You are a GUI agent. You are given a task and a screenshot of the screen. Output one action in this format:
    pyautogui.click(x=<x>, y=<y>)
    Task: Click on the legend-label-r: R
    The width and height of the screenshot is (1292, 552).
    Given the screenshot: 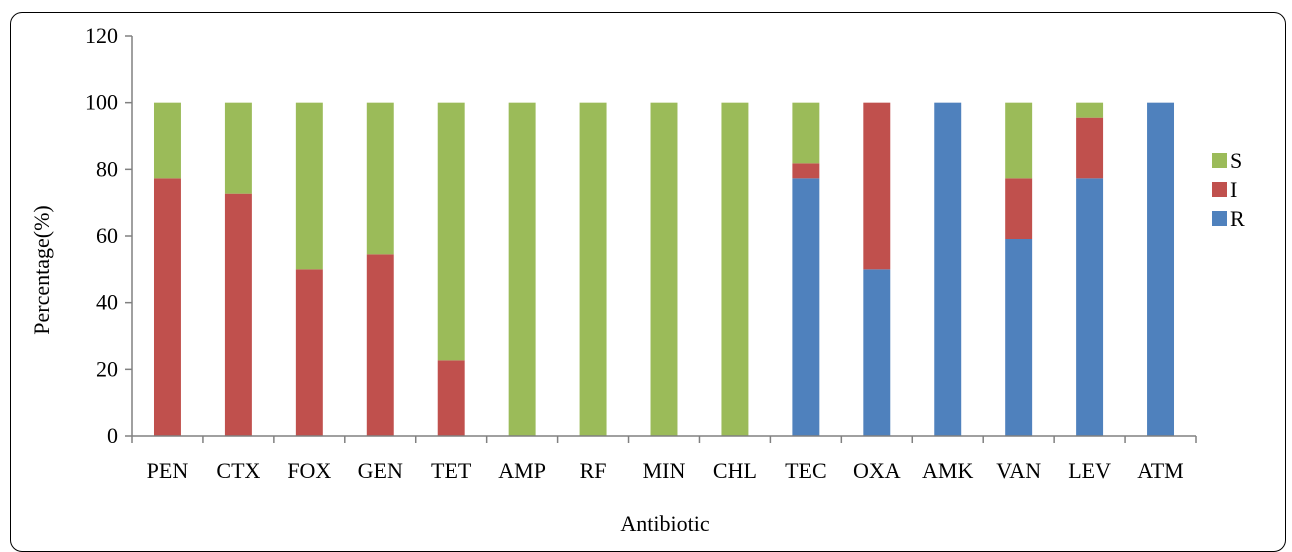 What is the action you would take?
    pyautogui.click(x=1237, y=218)
    